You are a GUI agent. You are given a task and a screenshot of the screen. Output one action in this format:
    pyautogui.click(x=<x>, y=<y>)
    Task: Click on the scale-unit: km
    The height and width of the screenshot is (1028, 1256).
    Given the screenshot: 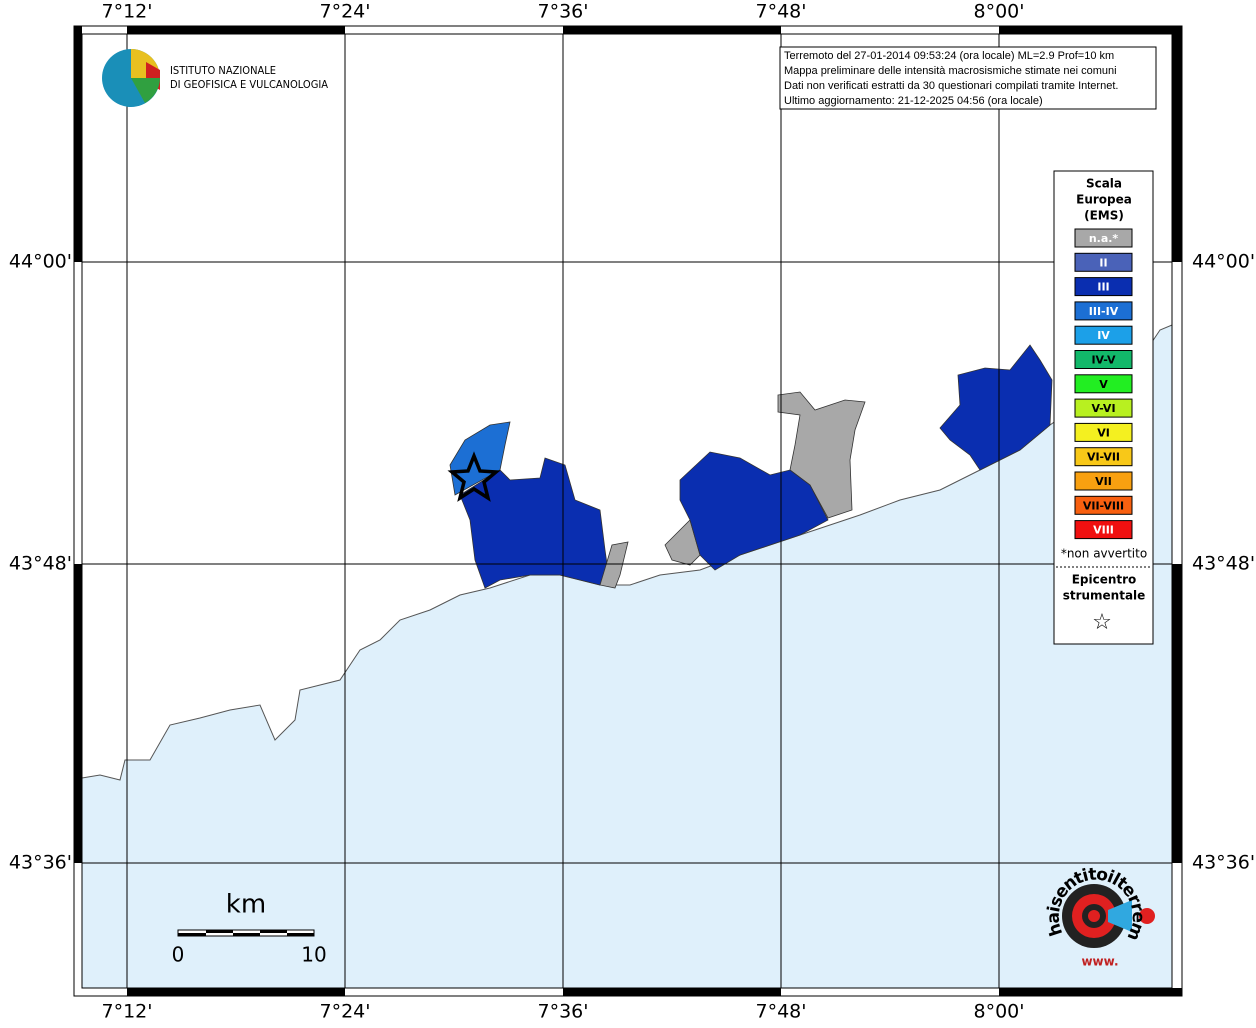 What is the action you would take?
    pyautogui.click(x=246, y=905)
    